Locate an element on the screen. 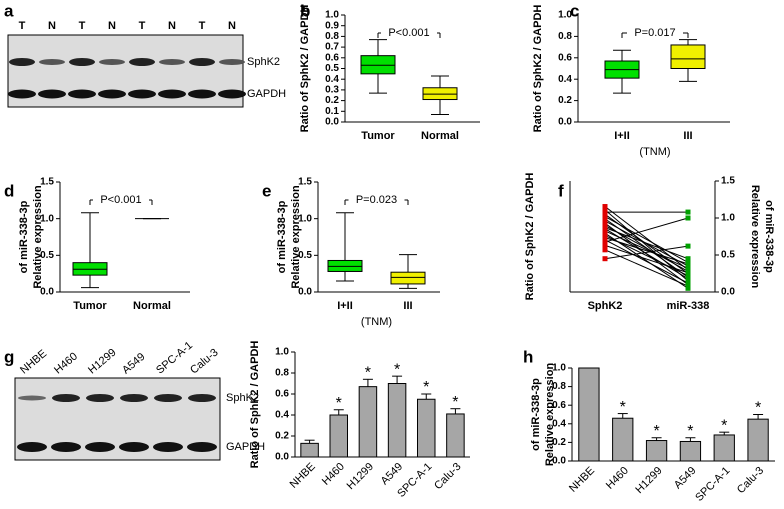 The width and height of the screenshot is (784, 509). y2-tick-label: 1.0 is located at coordinates (728, 218).